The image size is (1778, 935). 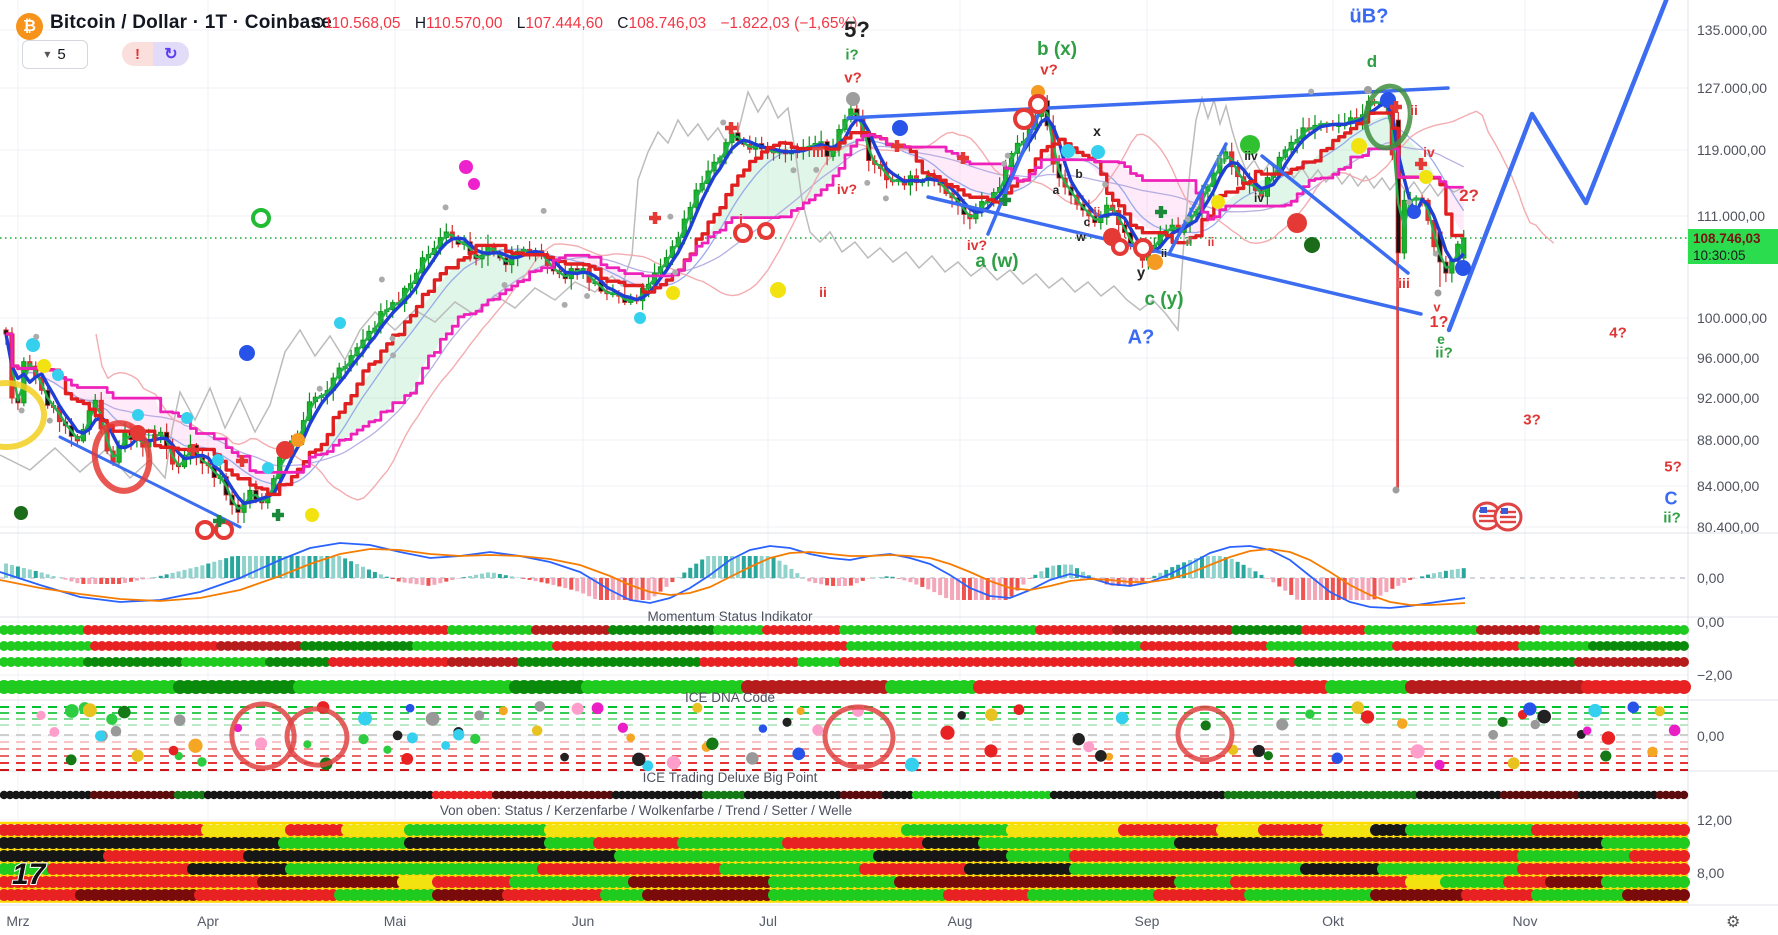 I want to click on last-price-badge: 108.746,03 10:30:05, so click(x=1733, y=246).